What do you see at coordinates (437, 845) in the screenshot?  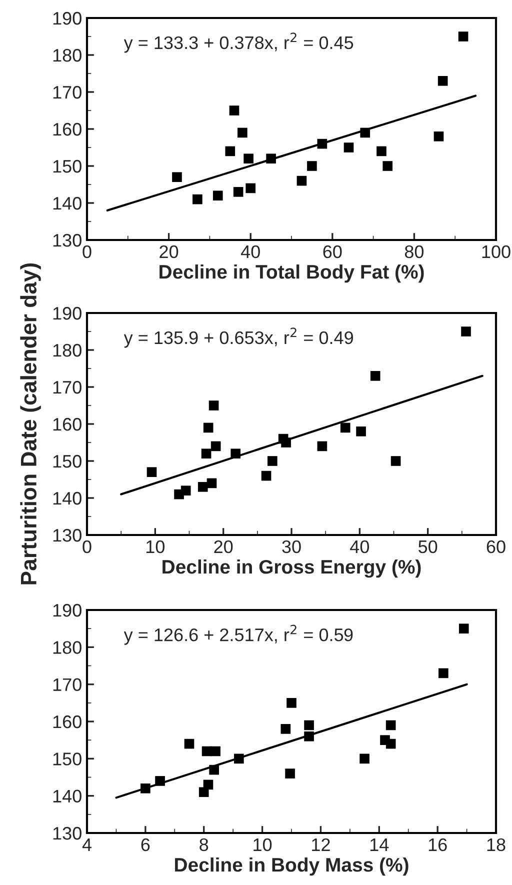 I see `x-tick-label: 16` at bounding box center [437, 845].